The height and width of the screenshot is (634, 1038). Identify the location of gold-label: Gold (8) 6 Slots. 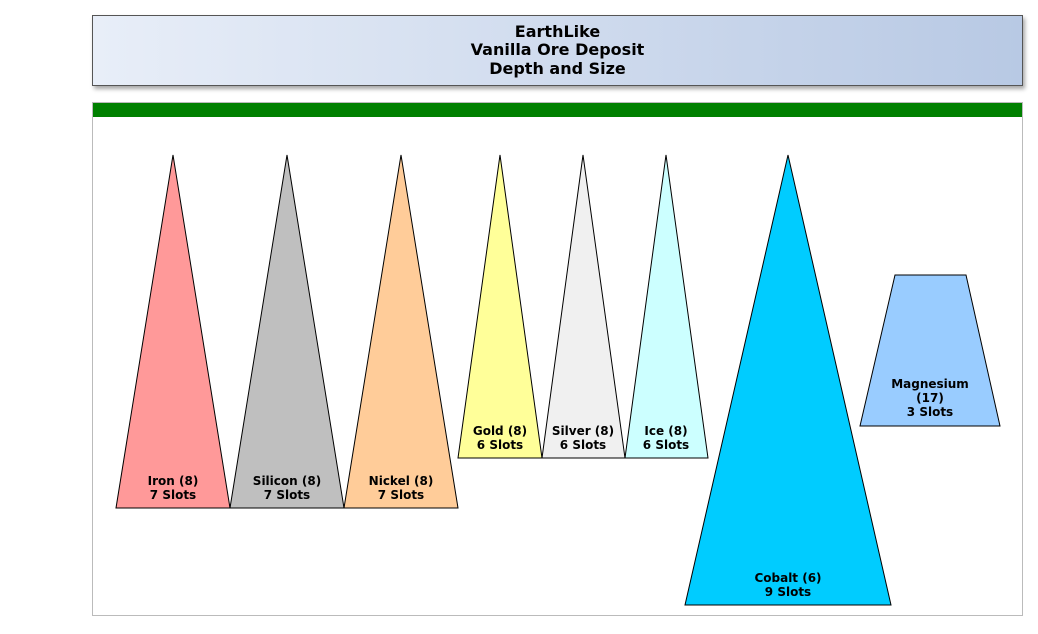
(500, 438).